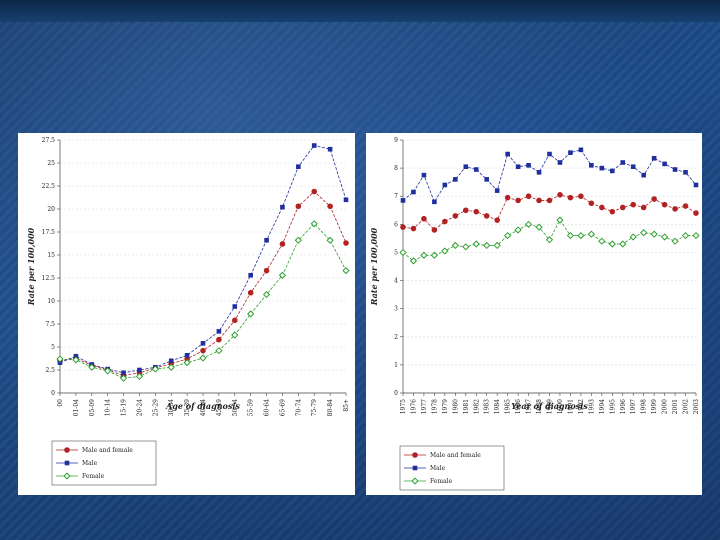  What do you see at coordinates (203, 407) in the screenshot?
I see `x-tick-label: 40-44` at bounding box center [203, 407].